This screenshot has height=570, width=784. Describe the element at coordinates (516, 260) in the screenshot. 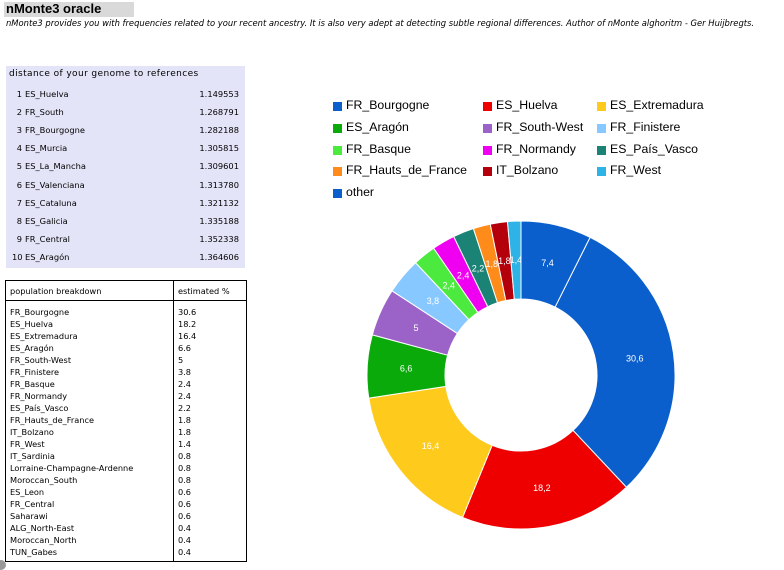

I see `slice-label: 1,4` at that location.